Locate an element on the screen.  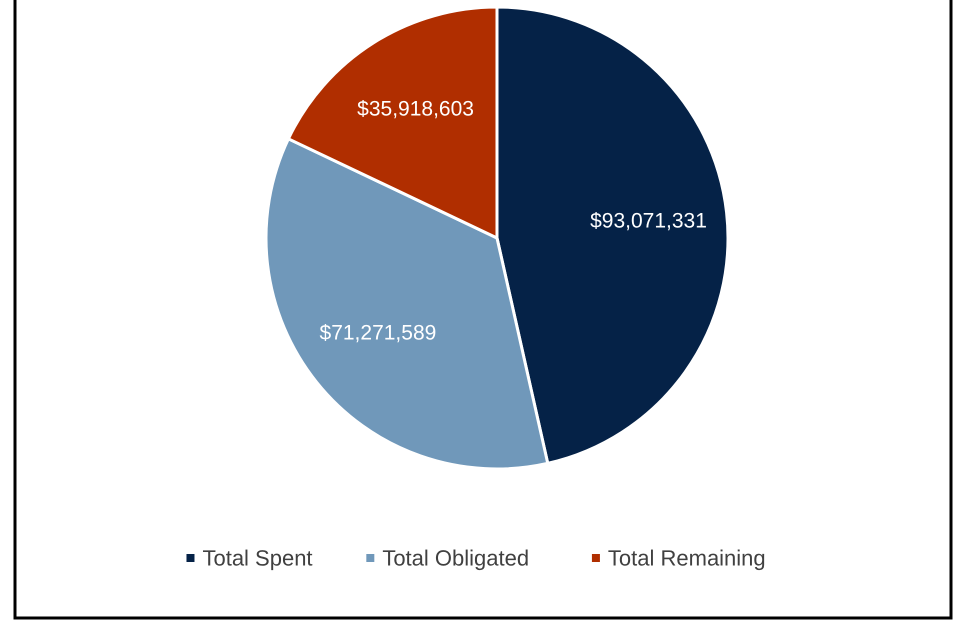
legend-label: Total Obligated is located at coordinates (456, 558).